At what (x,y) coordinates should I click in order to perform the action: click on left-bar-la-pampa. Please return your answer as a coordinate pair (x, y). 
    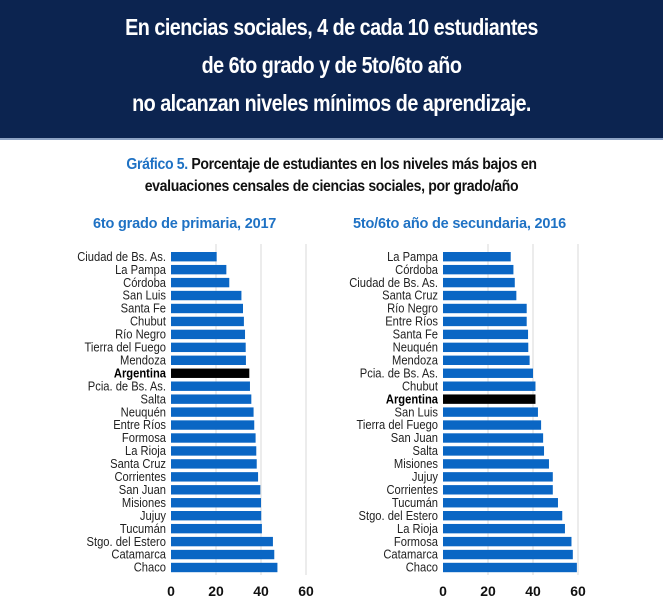
    Looking at the image, I should click on (199, 269).